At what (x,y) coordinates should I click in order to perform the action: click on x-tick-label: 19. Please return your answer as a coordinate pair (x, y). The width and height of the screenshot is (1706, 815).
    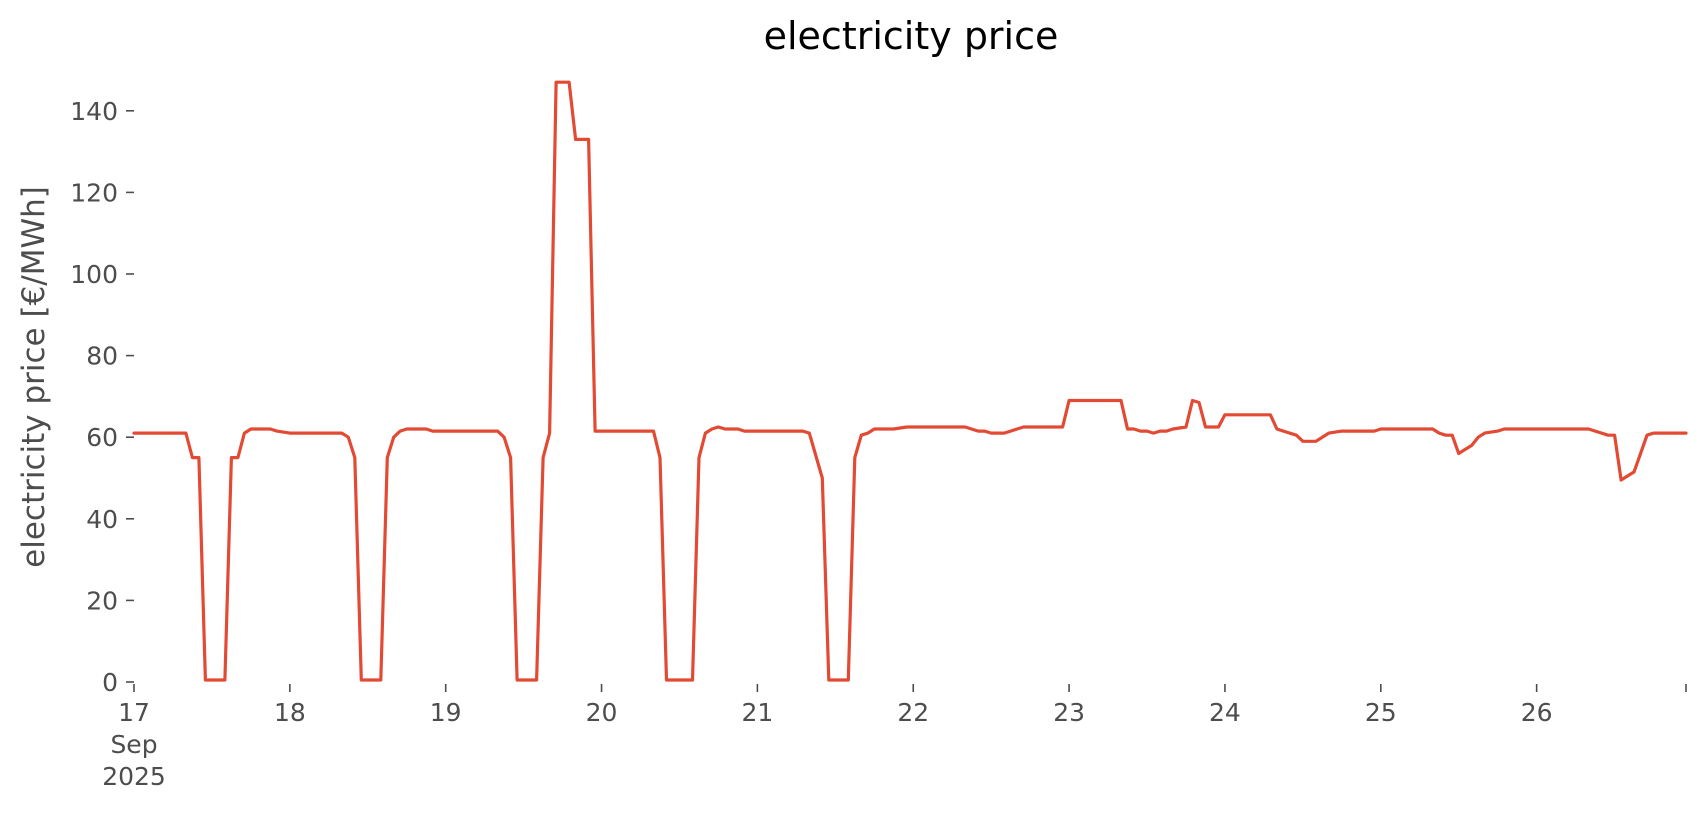
    Looking at the image, I should click on (446, 712).